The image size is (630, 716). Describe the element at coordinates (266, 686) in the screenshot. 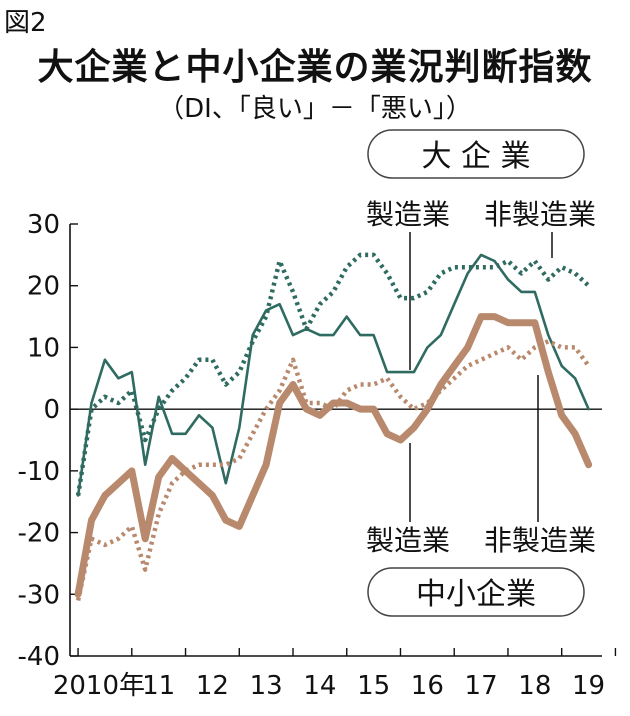

I see `x-tick-label: 13` at that location.